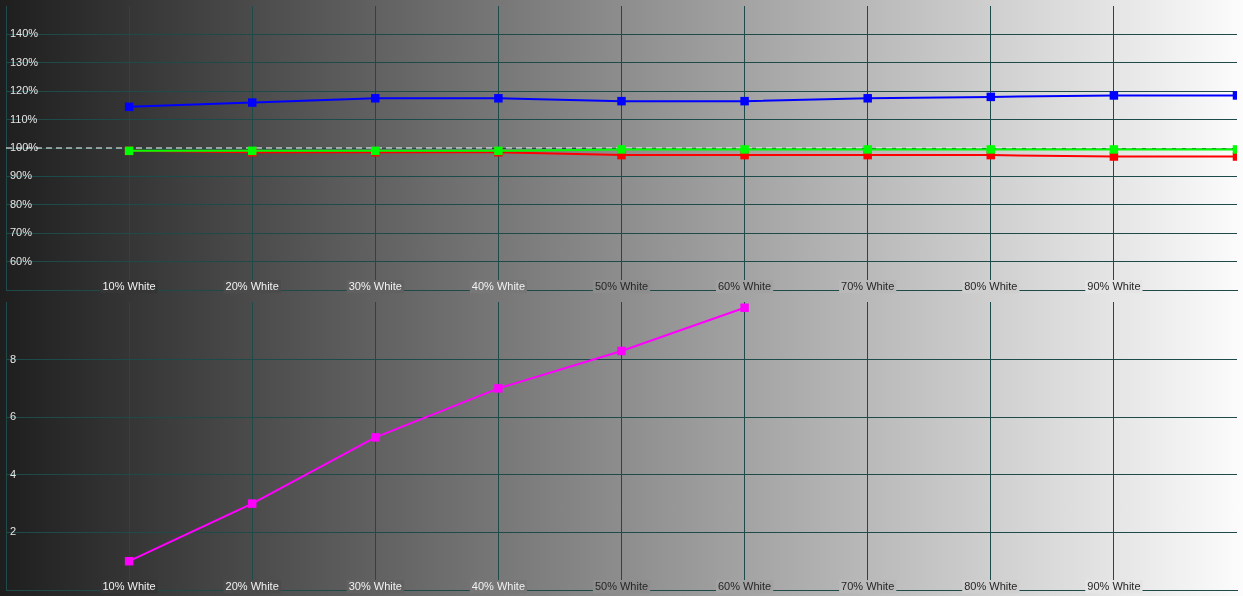 The image size is (1243, 596). What do you see at coordinates (13, 531) in the screenshot?
I see `y-tick-label: 2` at bounding box center [13, 531].